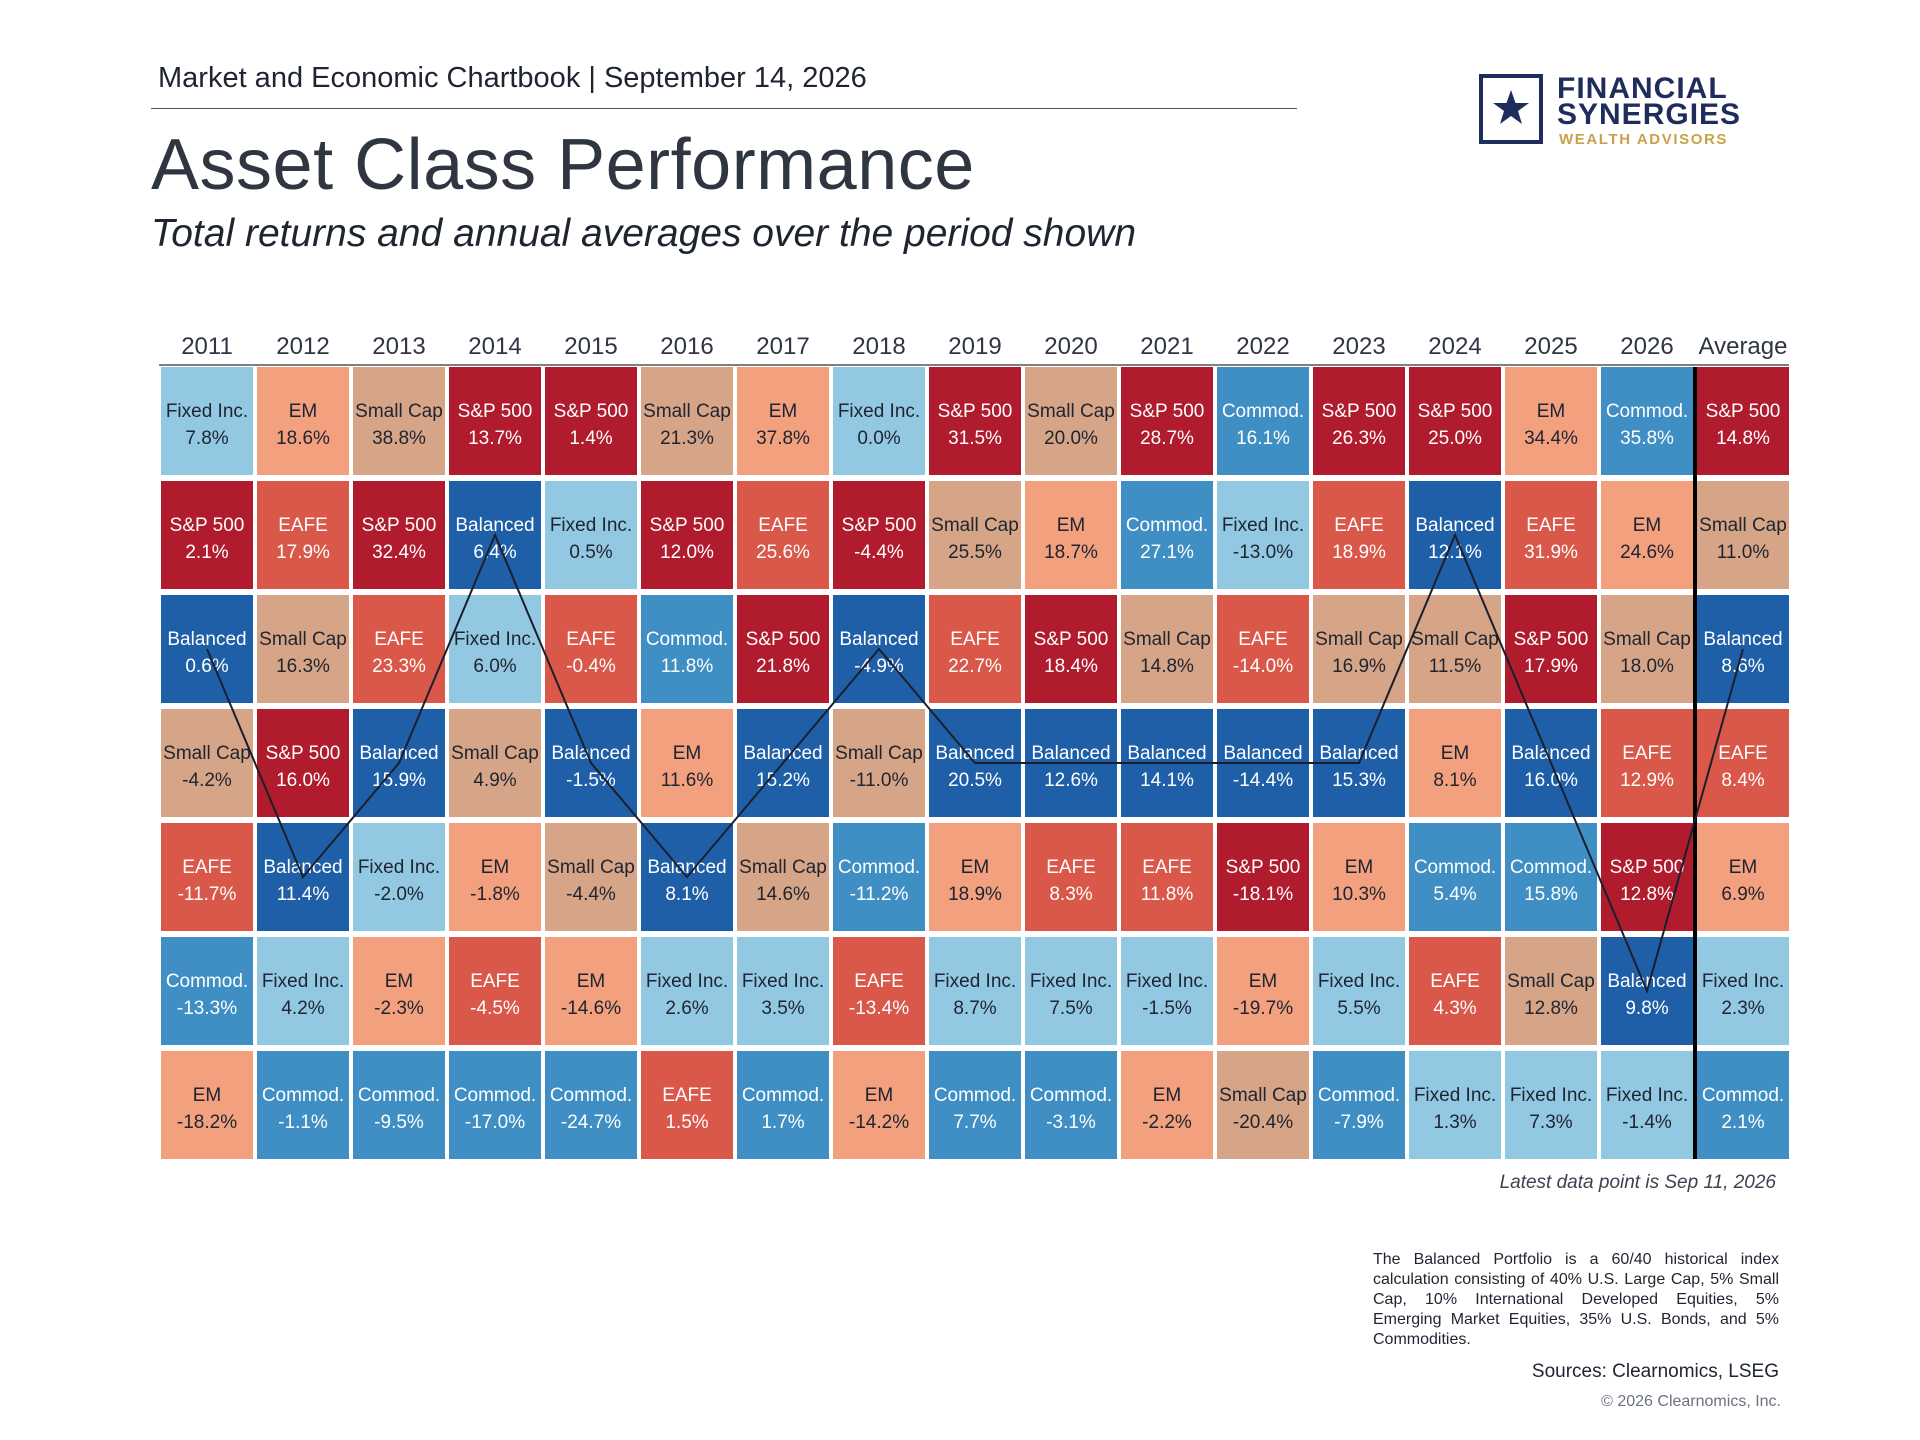 The width and height of the screenshot is (1920, 1440). I want to click on quilt-cell: Small Cap 11.0%, so click(1743, 535).